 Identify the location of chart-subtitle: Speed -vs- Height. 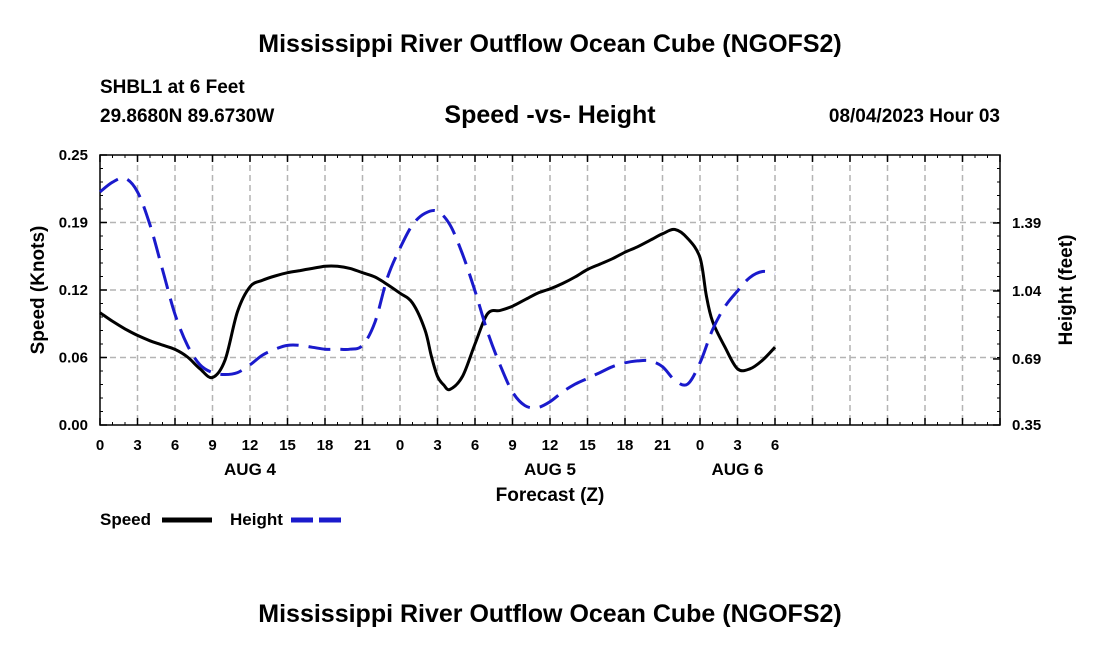
(550, 115).